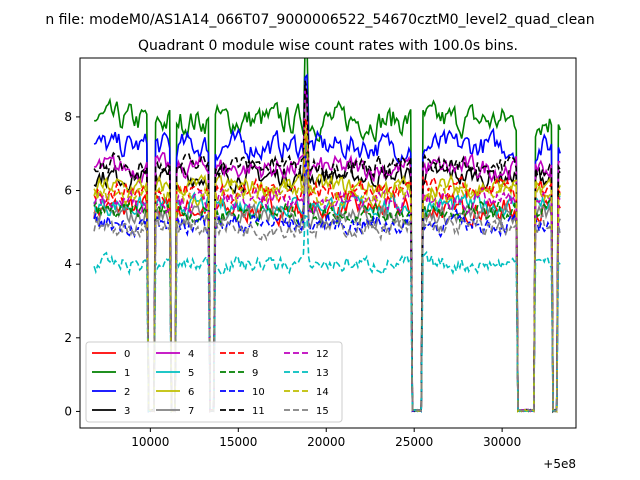  I want to click on legend-box, so click(214, 382).